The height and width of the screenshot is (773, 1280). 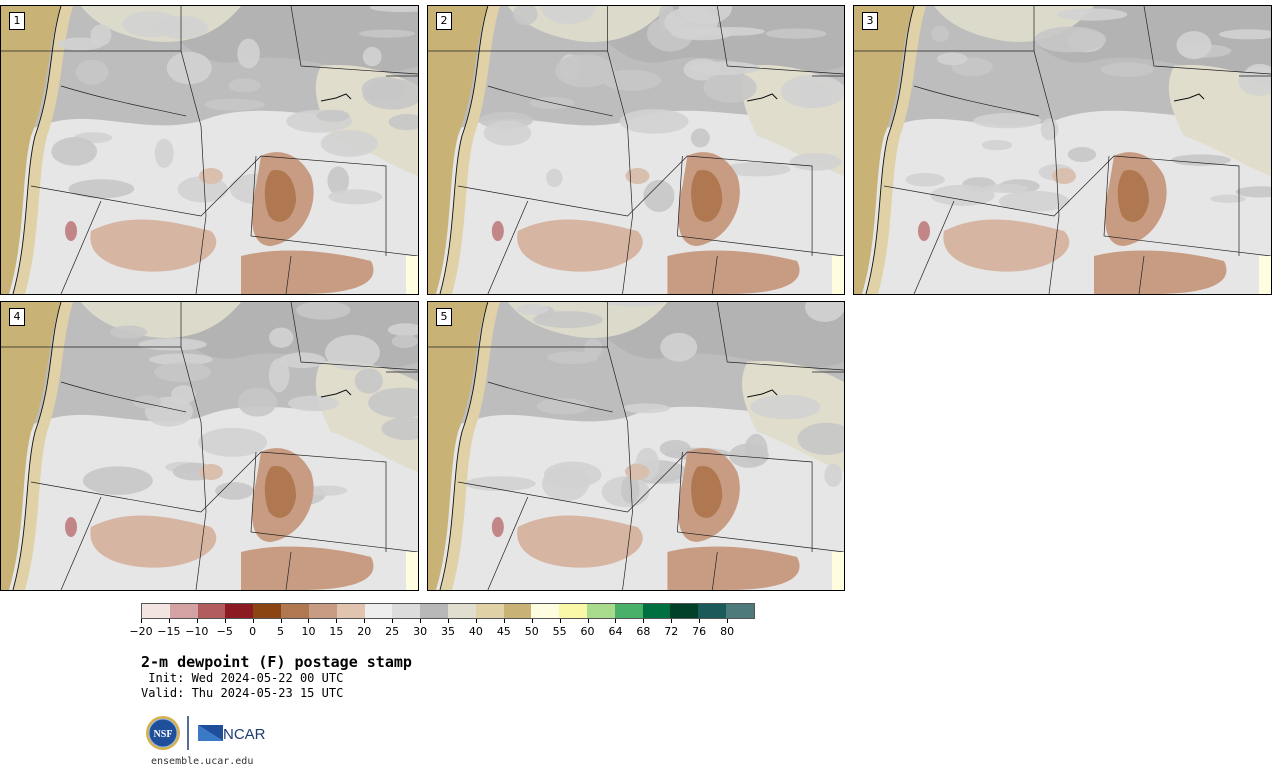 What do you see at coordinates (870, 21) in the screenshot?
I see `panel-number: 3` at bounding box center [870, 21].